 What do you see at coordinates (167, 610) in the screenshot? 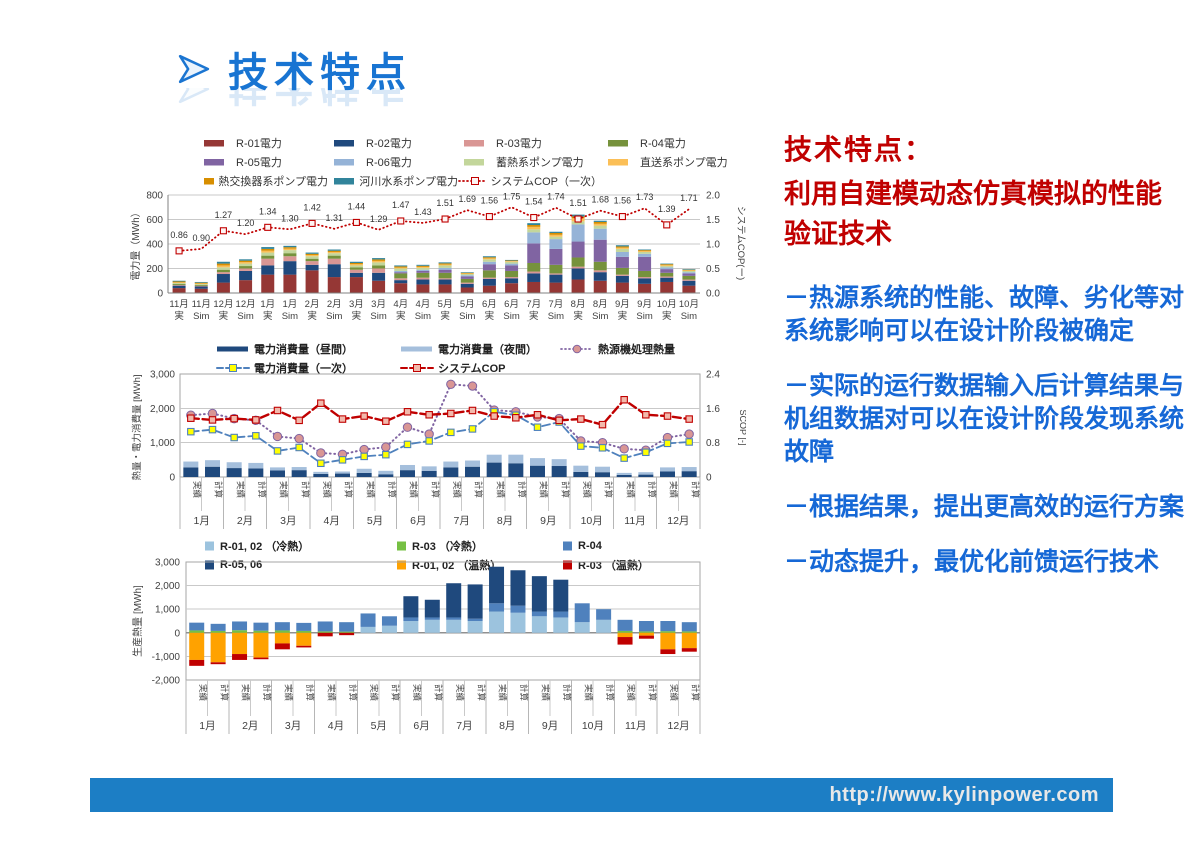
I see `svg-text: 1,000` at bounding box center [167, 610].